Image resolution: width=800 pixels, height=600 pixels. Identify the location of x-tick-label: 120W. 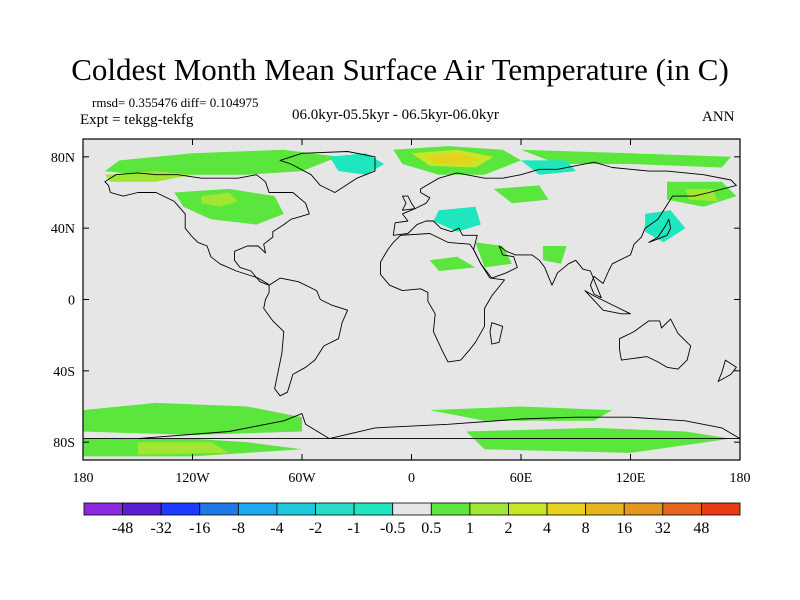
(192, 478).